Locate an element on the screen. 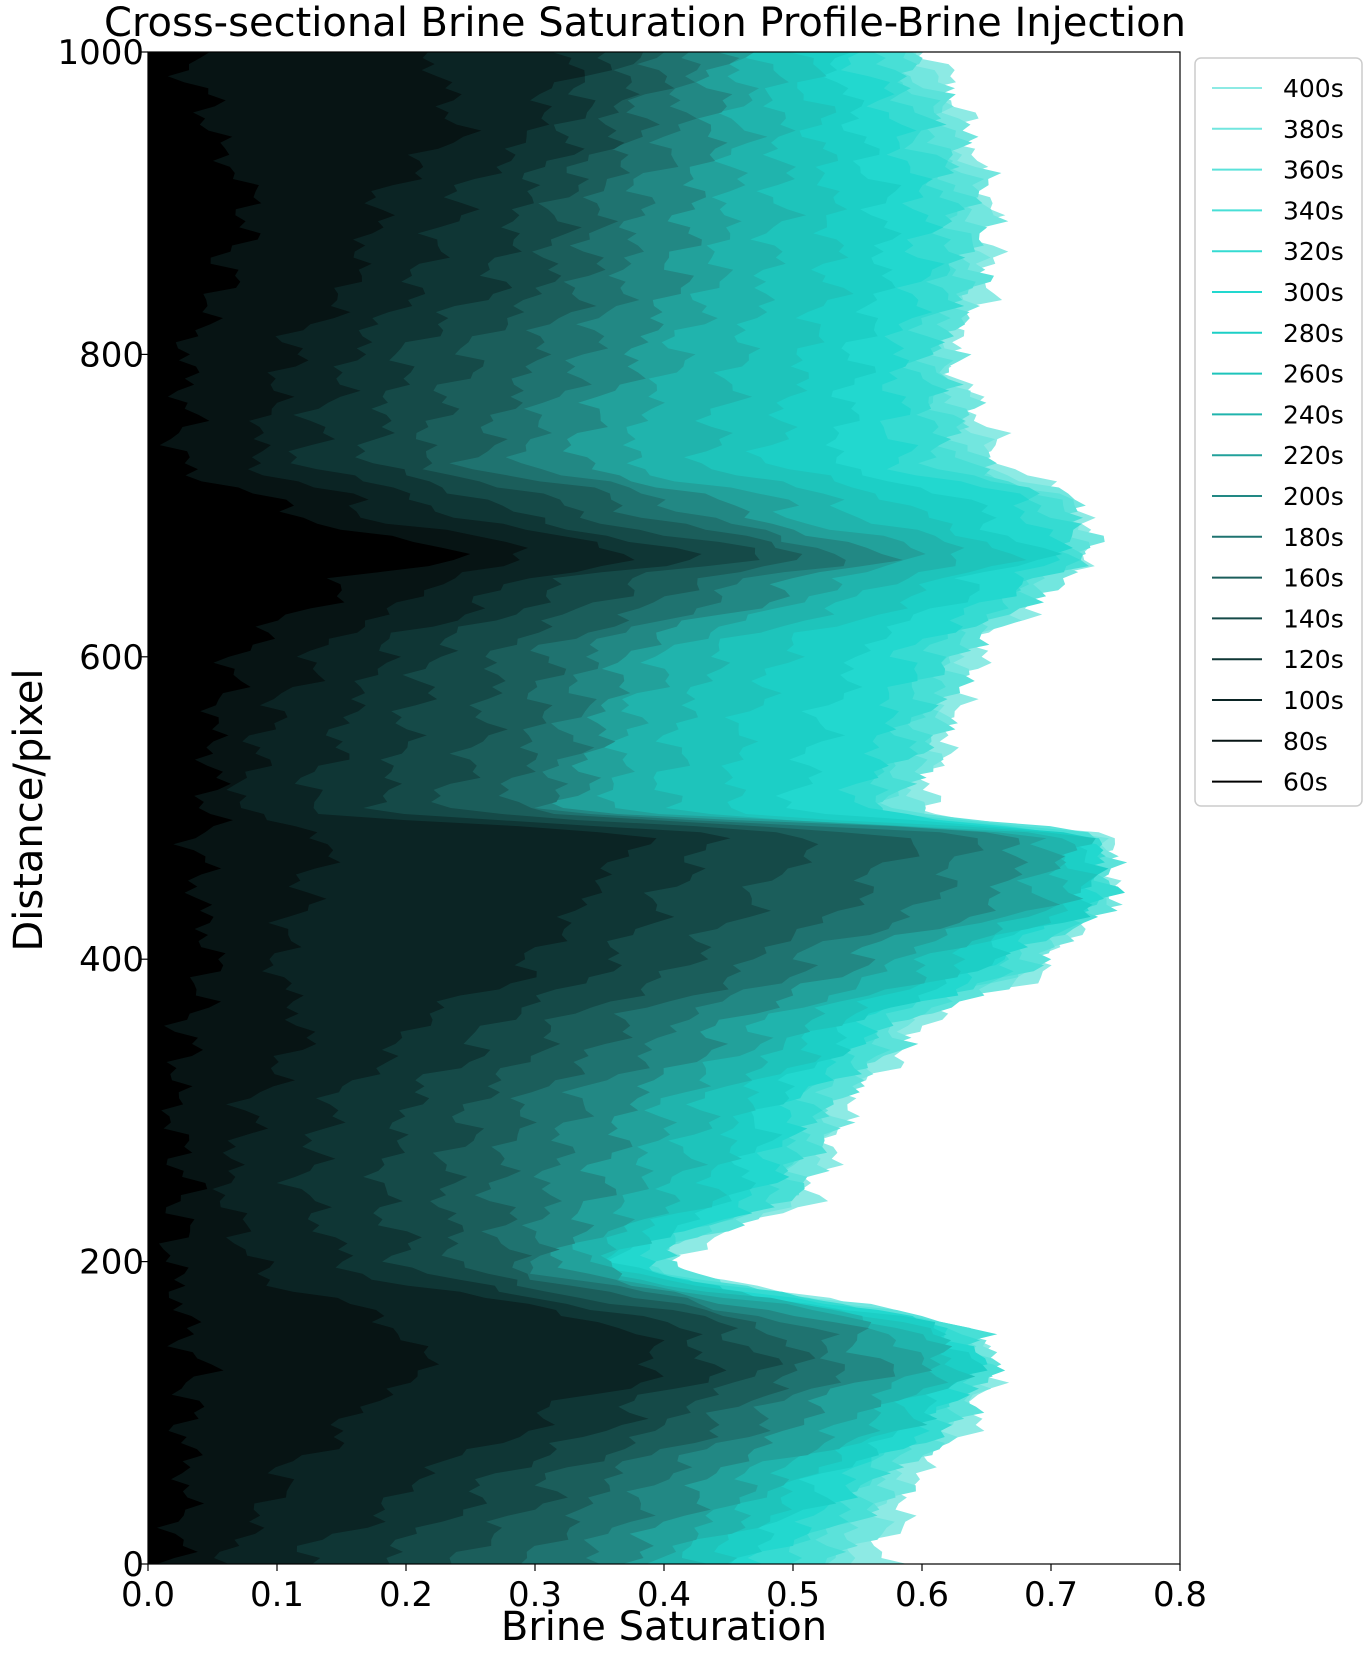  y-tick-label: 600 is located at coordinates (111, 658).